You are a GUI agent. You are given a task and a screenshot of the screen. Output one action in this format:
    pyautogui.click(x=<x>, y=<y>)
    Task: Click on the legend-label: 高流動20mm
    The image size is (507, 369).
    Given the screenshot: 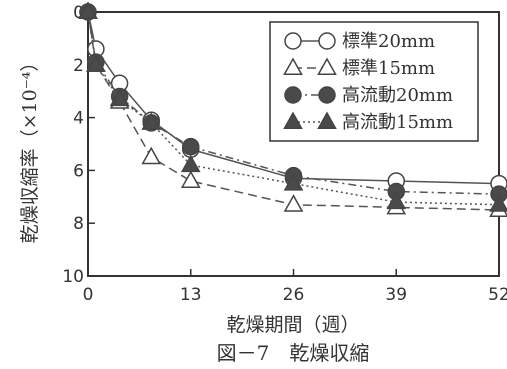 What is the action you would take?
    pyautogui.click(x=397, y=95)
    